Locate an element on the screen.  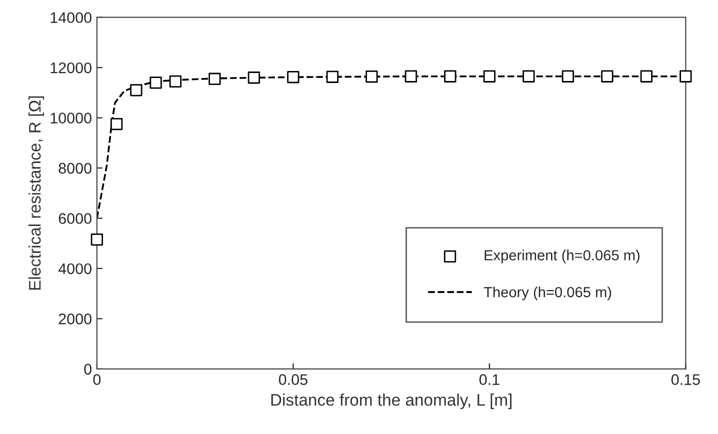
y-tick-label: 10000 is located at coordinates (71, 118).